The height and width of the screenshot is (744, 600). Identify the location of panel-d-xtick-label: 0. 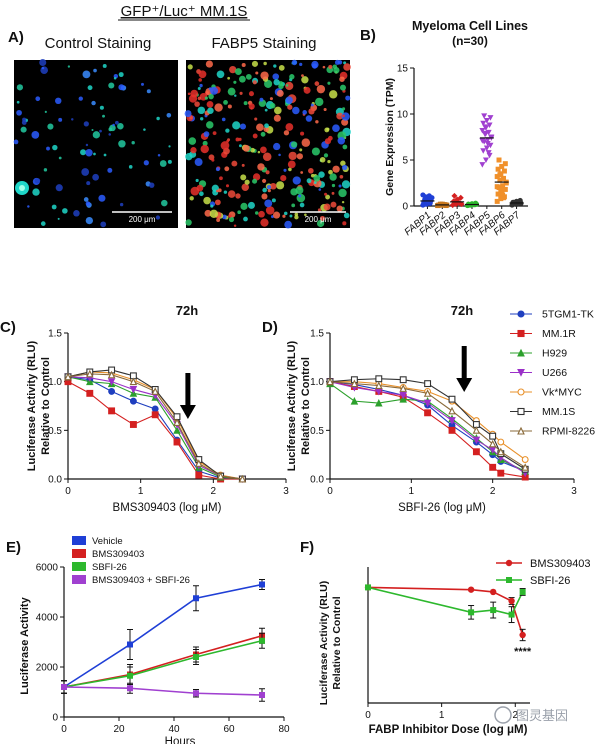
(330, 491).